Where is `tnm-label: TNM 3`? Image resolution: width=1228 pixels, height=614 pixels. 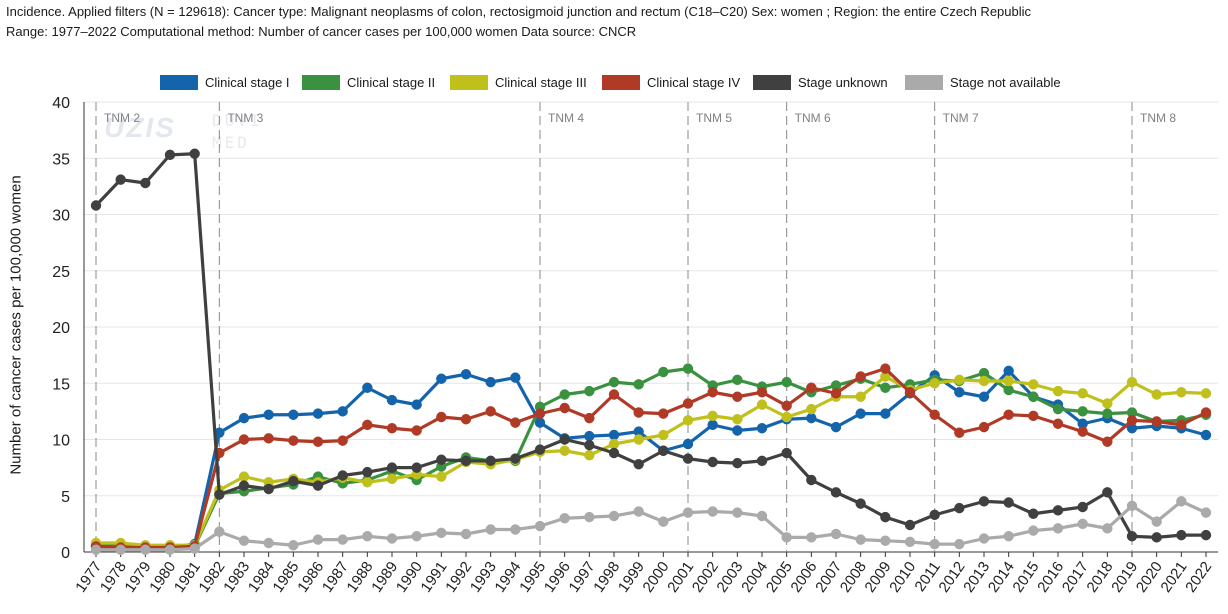 tnm-label: TNM 3 is located at coordinates (245, 118).